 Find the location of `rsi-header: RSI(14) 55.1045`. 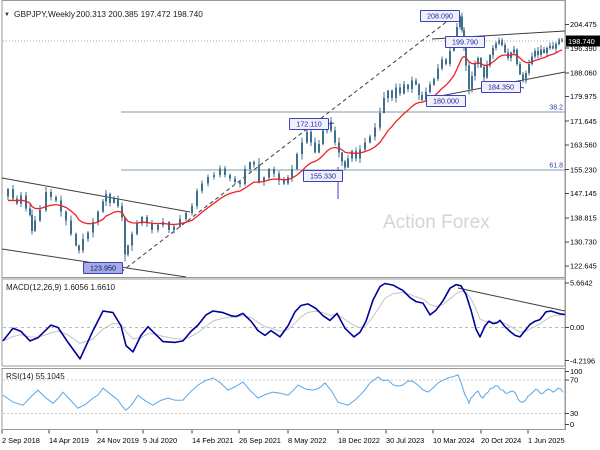

rsi-header: RSI(14) 55.1045 is located at coordinates (35, 376).